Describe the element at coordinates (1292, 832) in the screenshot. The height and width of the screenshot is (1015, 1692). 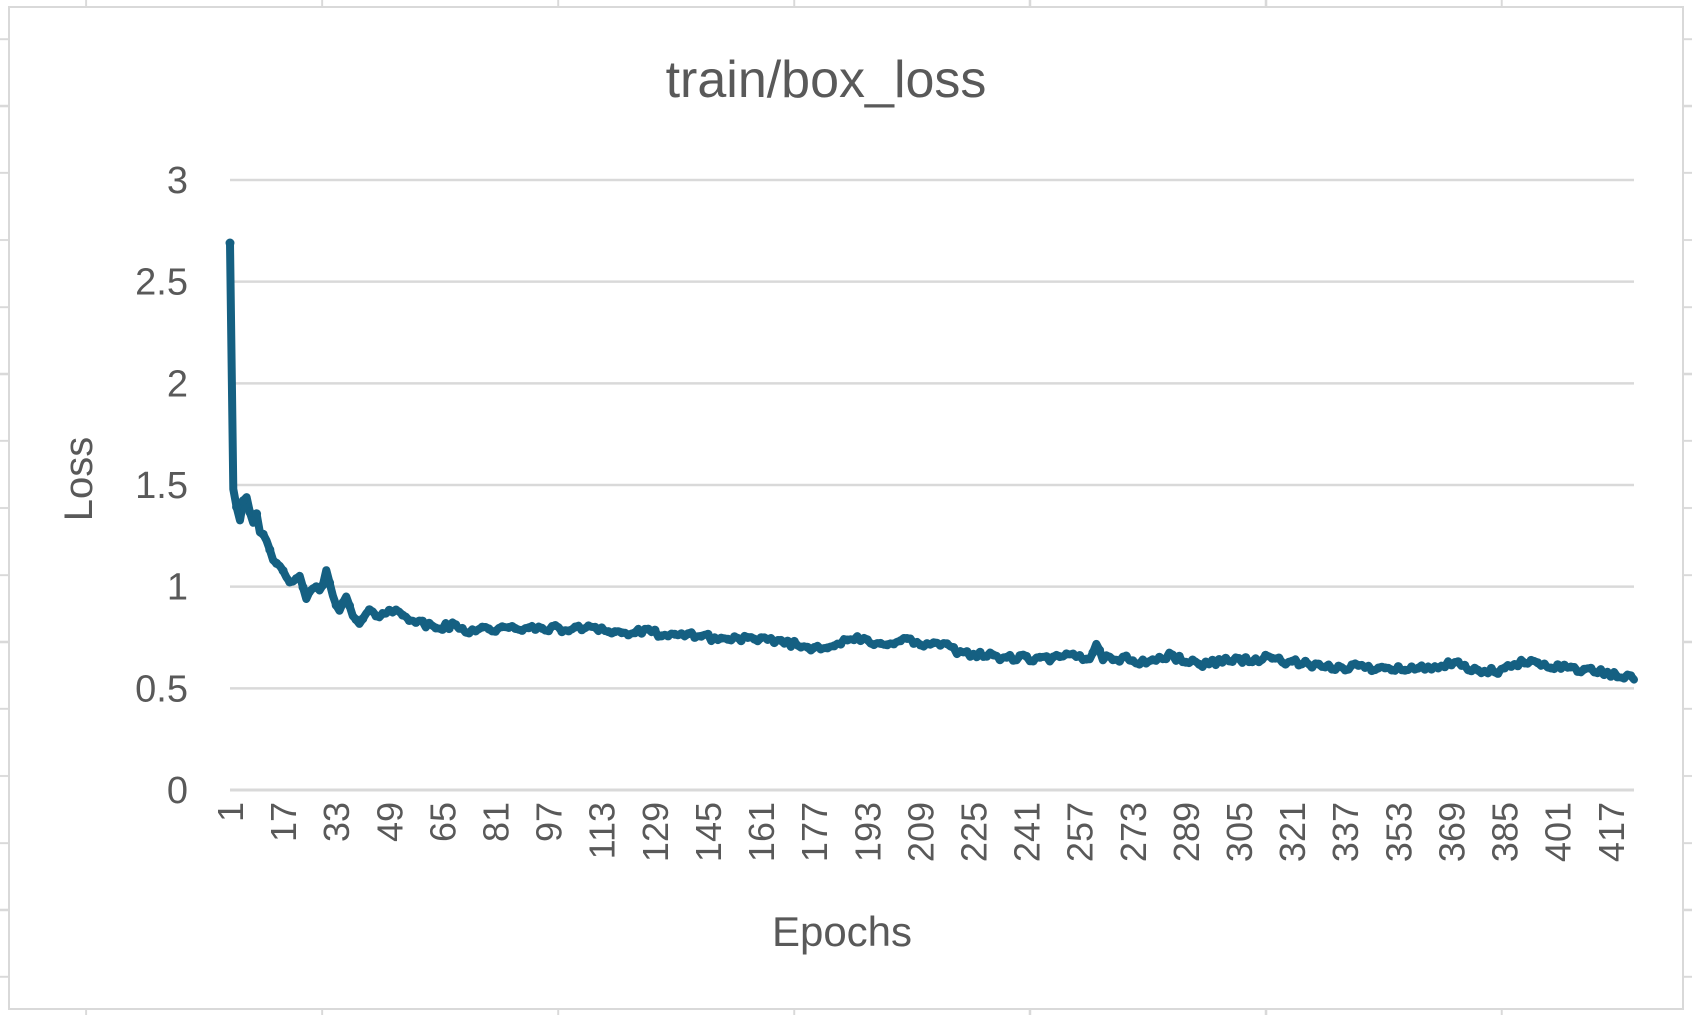
I see `x-tick-label: 321` at that location.